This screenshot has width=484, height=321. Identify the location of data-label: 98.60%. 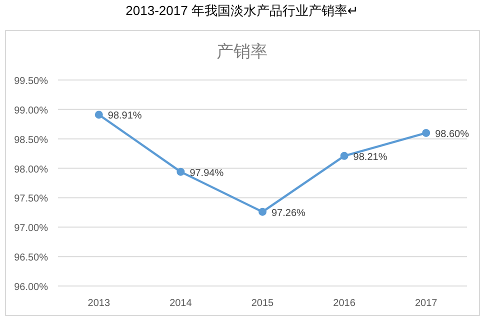
(452, 134).